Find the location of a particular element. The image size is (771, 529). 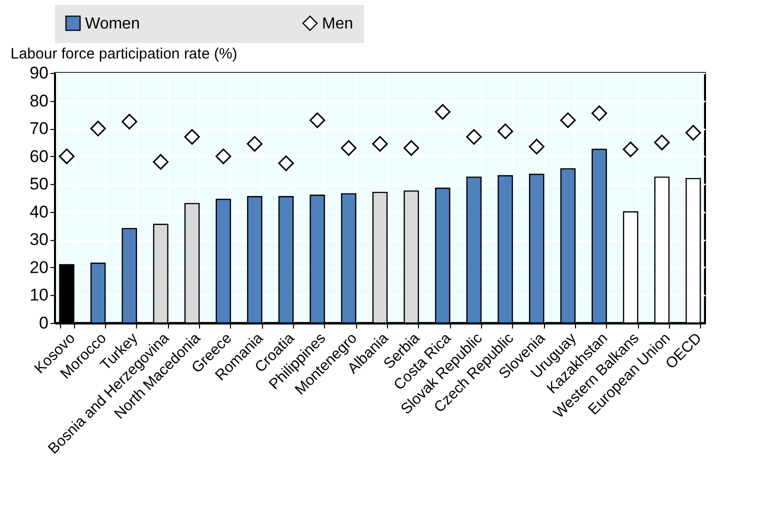

y-tick-label: 10 is located at coordinates (39, 295).